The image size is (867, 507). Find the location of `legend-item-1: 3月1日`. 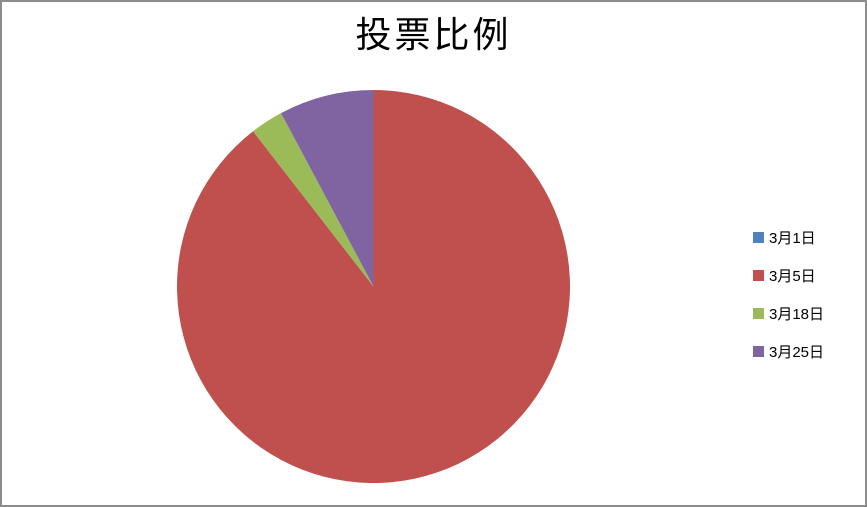

legend-item-1: 3月1日 is located at coordinates (788, 237).